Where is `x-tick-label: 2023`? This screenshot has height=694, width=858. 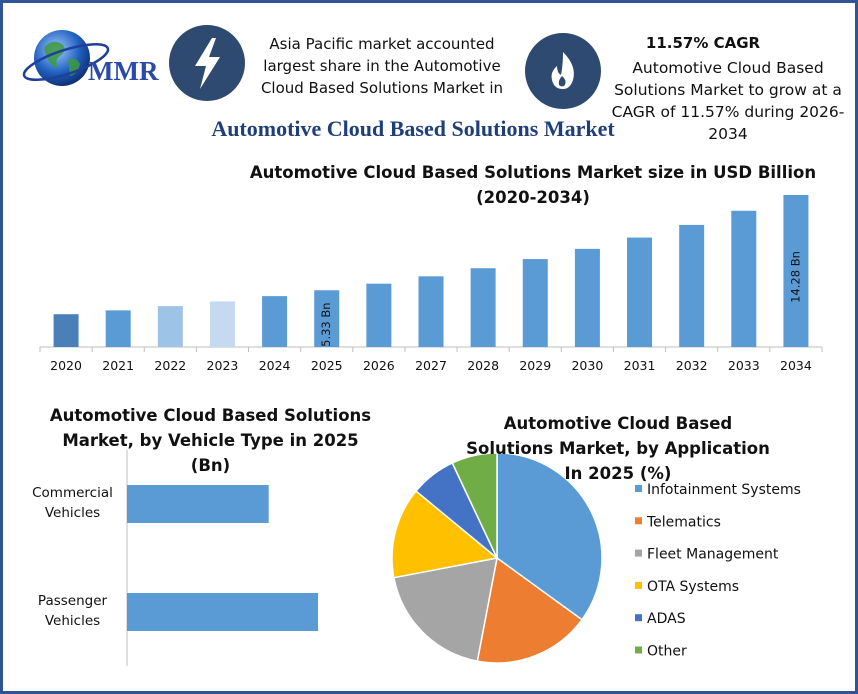
x-tick-label: 2023 is located at coordinates (223, 365).